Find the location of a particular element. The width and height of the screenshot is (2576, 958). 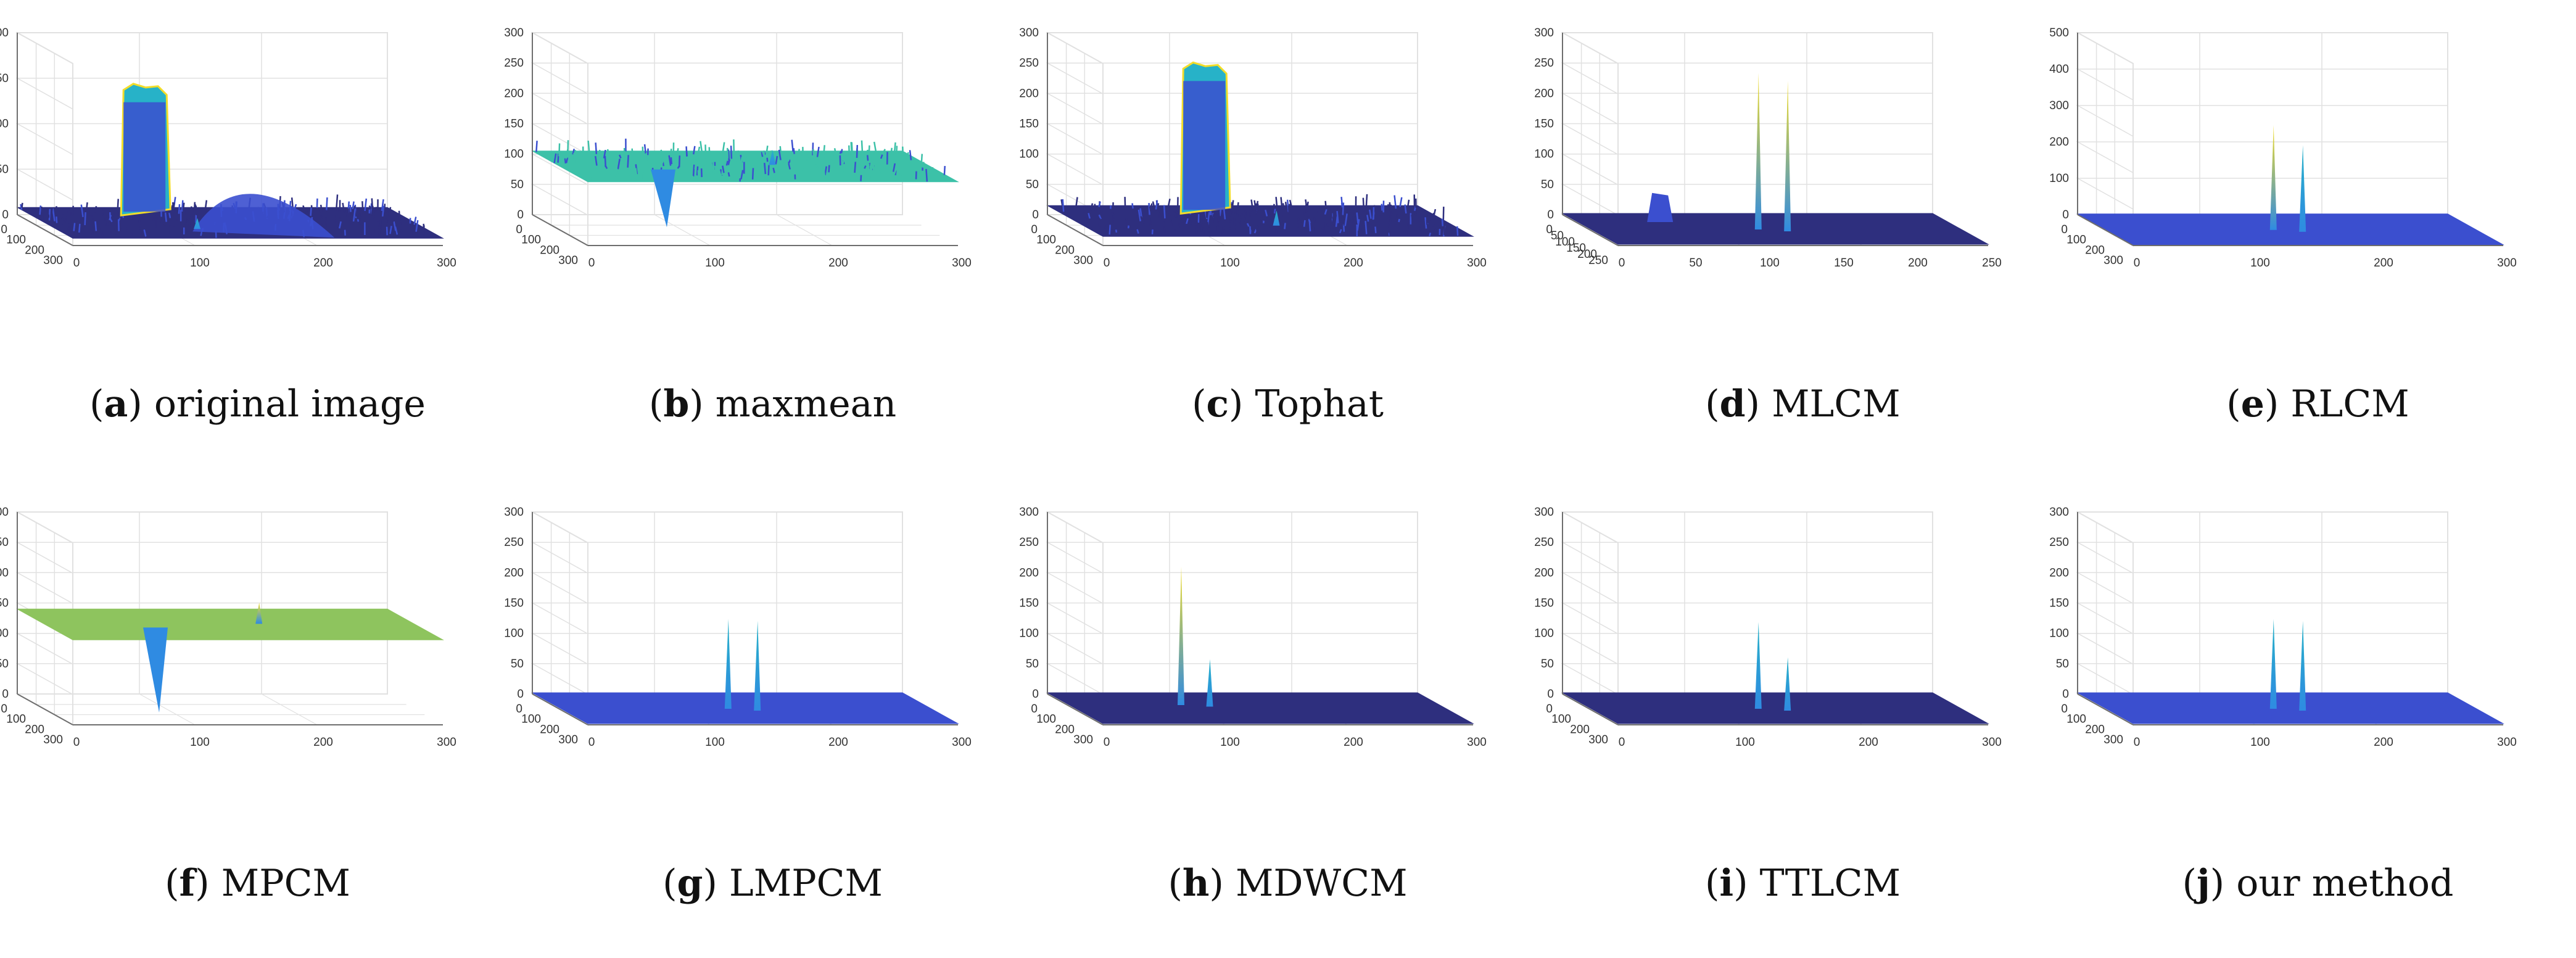

gridline-floor is located at coordinates (804, 230).